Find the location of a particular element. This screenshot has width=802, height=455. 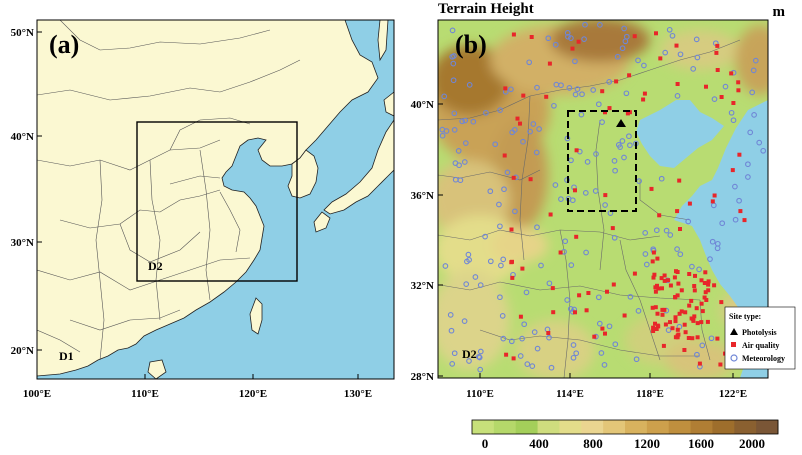

subdomain-dashed-box is located at coordinates (602, 161).